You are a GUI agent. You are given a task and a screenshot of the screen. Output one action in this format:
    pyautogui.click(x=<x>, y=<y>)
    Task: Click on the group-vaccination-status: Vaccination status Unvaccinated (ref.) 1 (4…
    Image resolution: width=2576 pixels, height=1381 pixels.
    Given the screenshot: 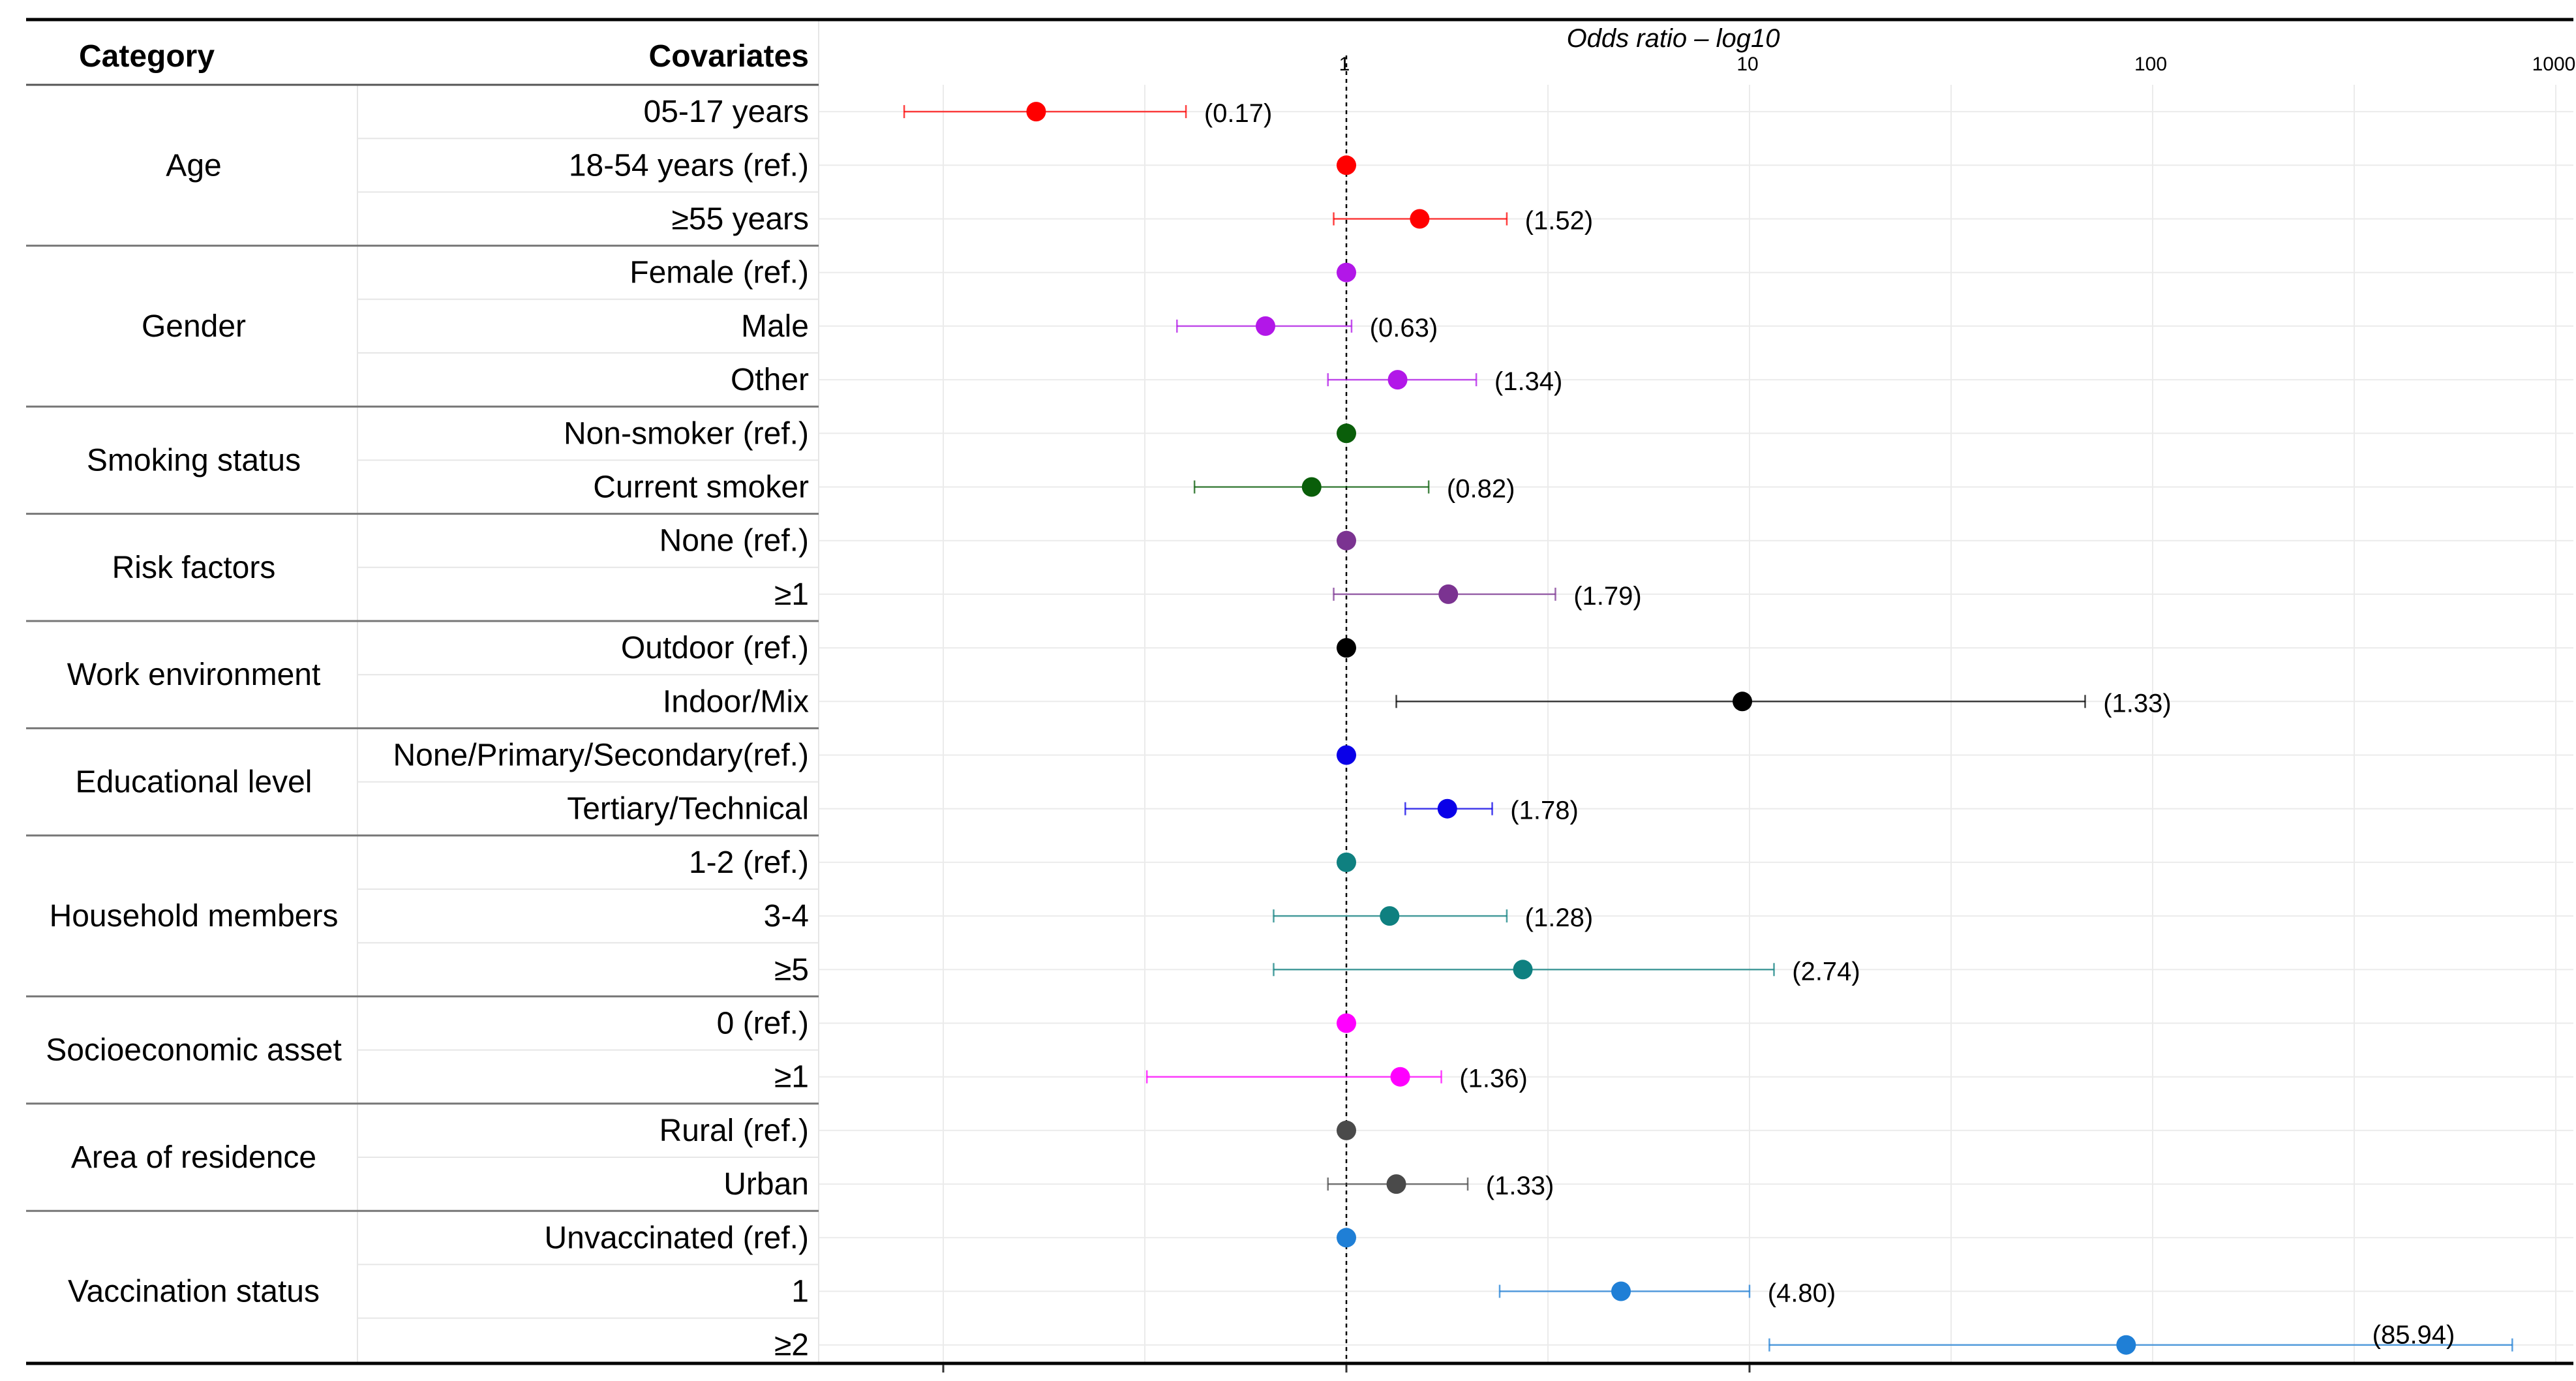 What is the action you would take?
    pyautogui.click(x=1290, y=1292)
    